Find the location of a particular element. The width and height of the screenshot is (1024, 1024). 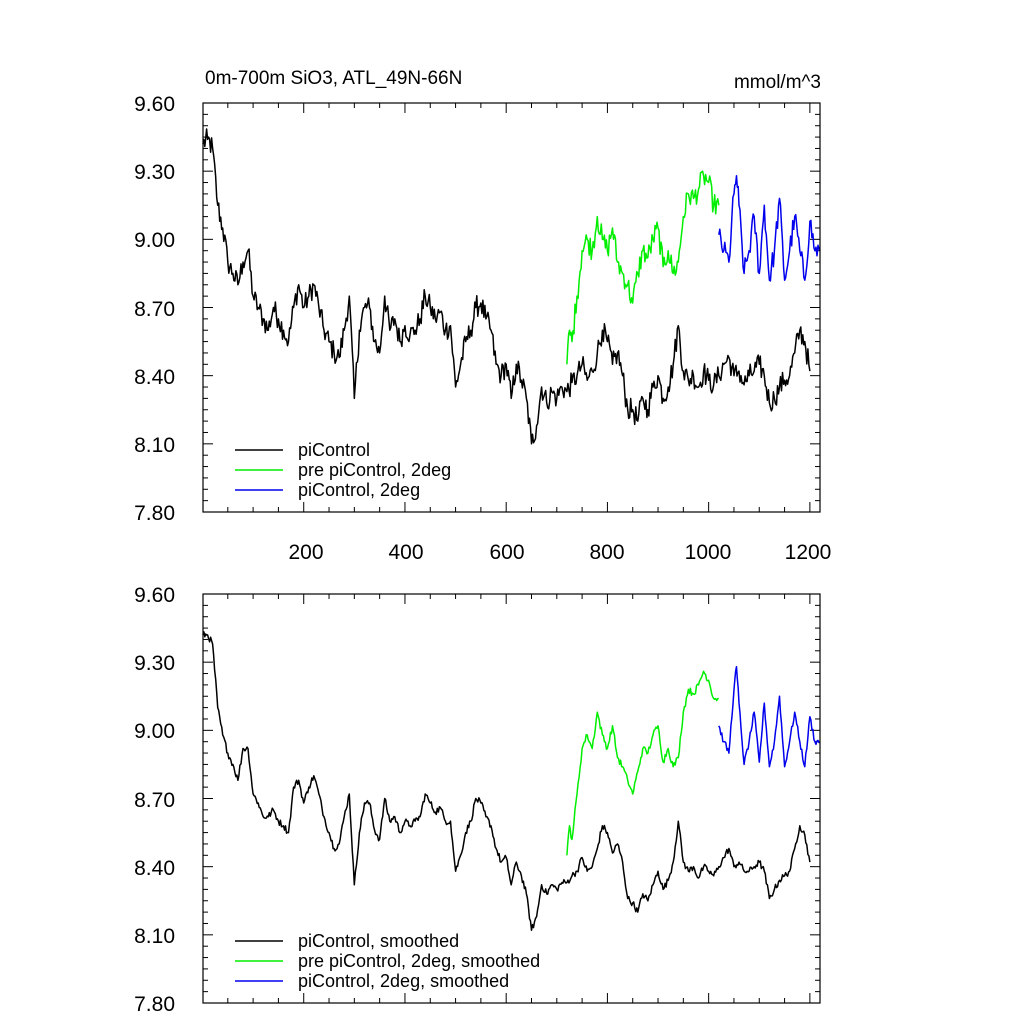

xtick-label: 600 is located at coordinates (506, 552).